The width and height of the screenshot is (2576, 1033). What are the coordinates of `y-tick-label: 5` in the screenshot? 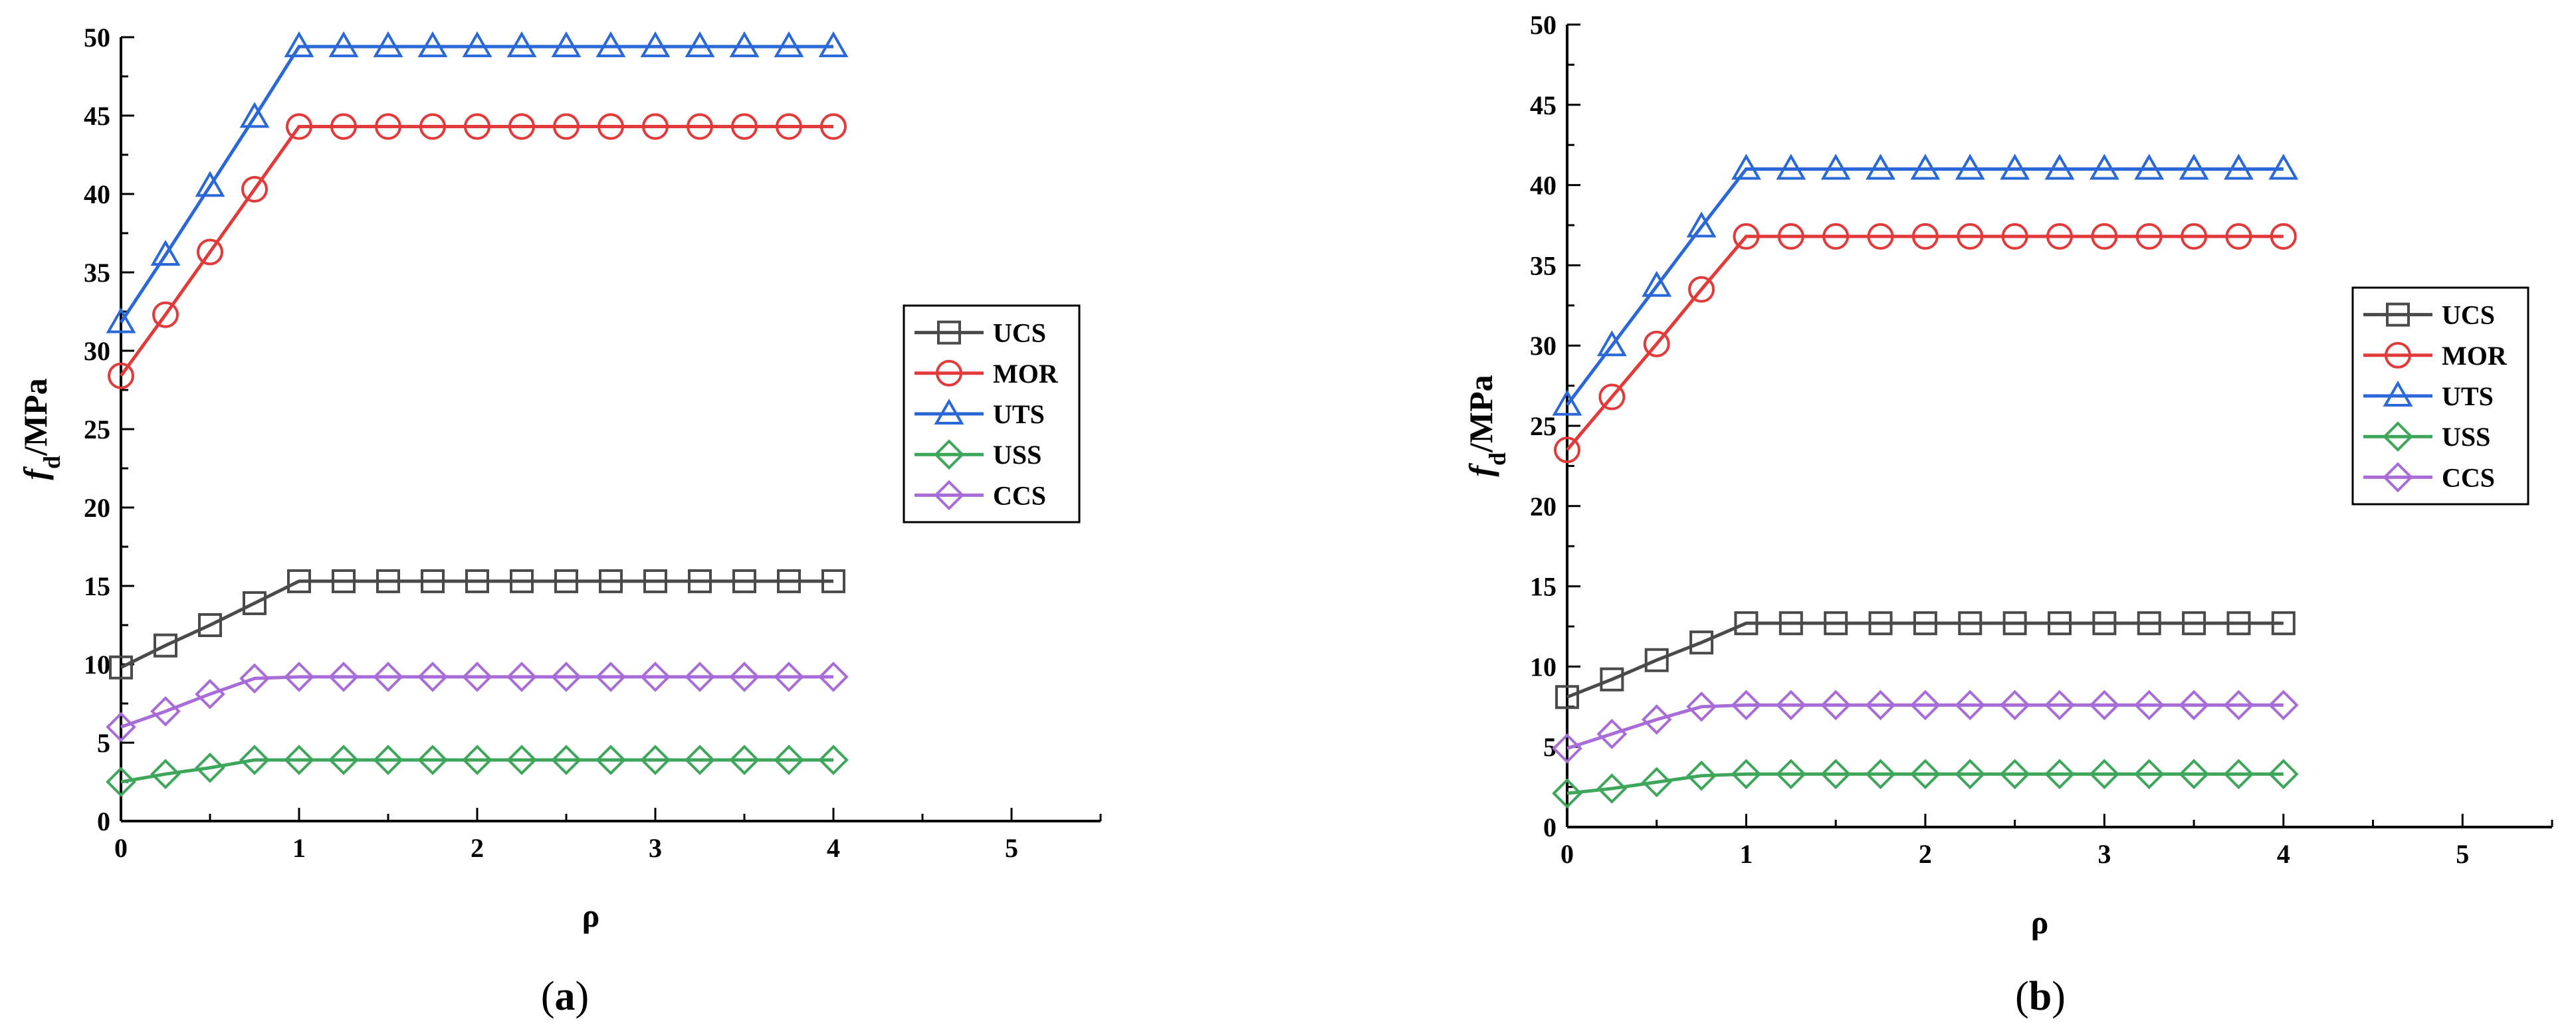 It's located at (103, 743).